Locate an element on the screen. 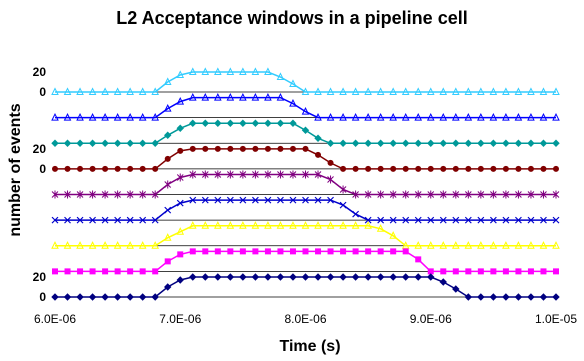 Image resolution: width=584 pixels, height=361 pixels. x-tick-label: 6.0E-06 is located at coordinates (55, 319).